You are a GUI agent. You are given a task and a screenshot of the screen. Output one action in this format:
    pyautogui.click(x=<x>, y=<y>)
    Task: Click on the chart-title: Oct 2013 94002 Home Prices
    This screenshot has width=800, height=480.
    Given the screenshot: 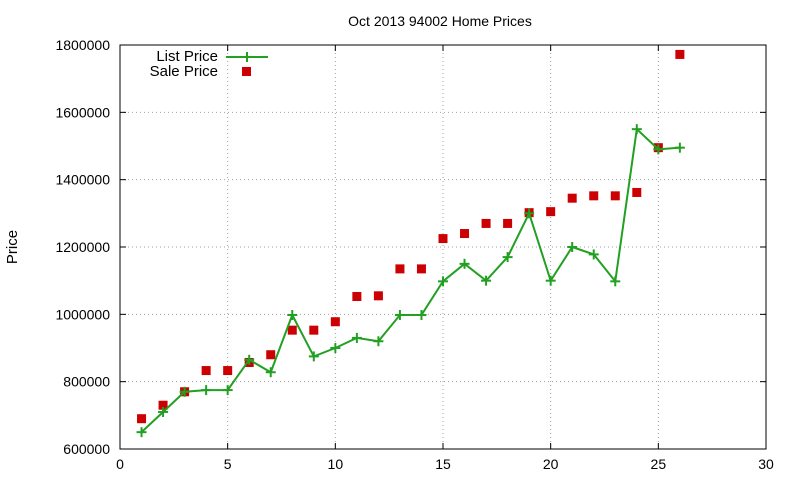 What is the action you would take?
    pyautogui.click(x=440, y=21)
    